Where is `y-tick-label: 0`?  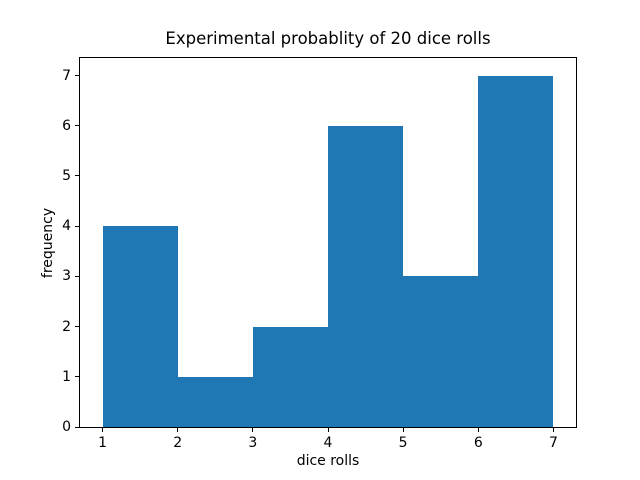
y-tick-label: 0 is located at coordinates (66, 427).